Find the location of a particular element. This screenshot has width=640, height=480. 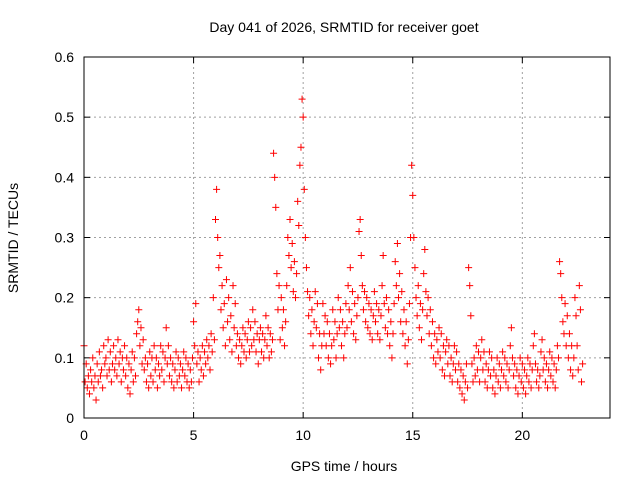

y-tick-label: 0.1 is located at coordinates (65, 358).